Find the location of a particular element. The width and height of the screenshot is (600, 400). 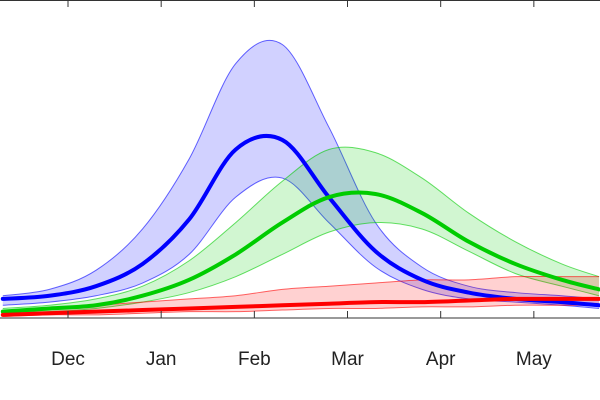

mean-line is located at coordinates (300, 306).